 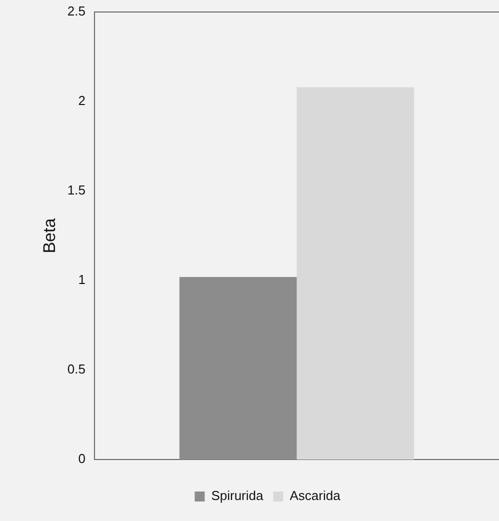 What do you see at coordinates (82, 458) in the screenshot?
I see `y-tick-label: 0` at bounding box center [82, 458].